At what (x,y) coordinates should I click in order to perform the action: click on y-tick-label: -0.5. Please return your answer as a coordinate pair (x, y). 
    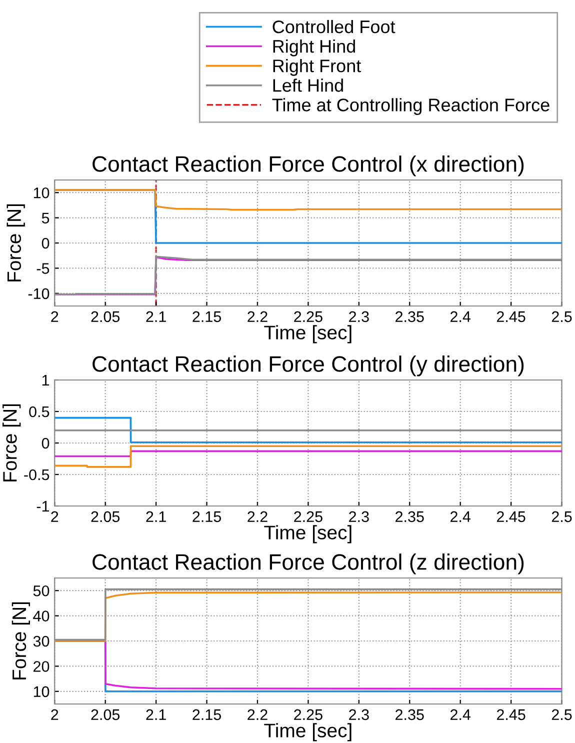
    Looking at the image, I should click on (37, 474).